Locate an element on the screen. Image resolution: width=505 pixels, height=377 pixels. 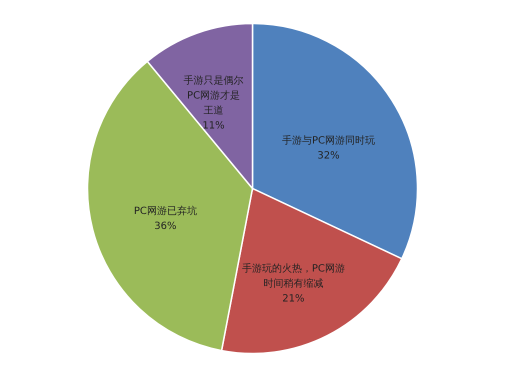
slice-label: 手游玩的火热，PC网游时间稍有缩减 is located at coordinates (293, 276).